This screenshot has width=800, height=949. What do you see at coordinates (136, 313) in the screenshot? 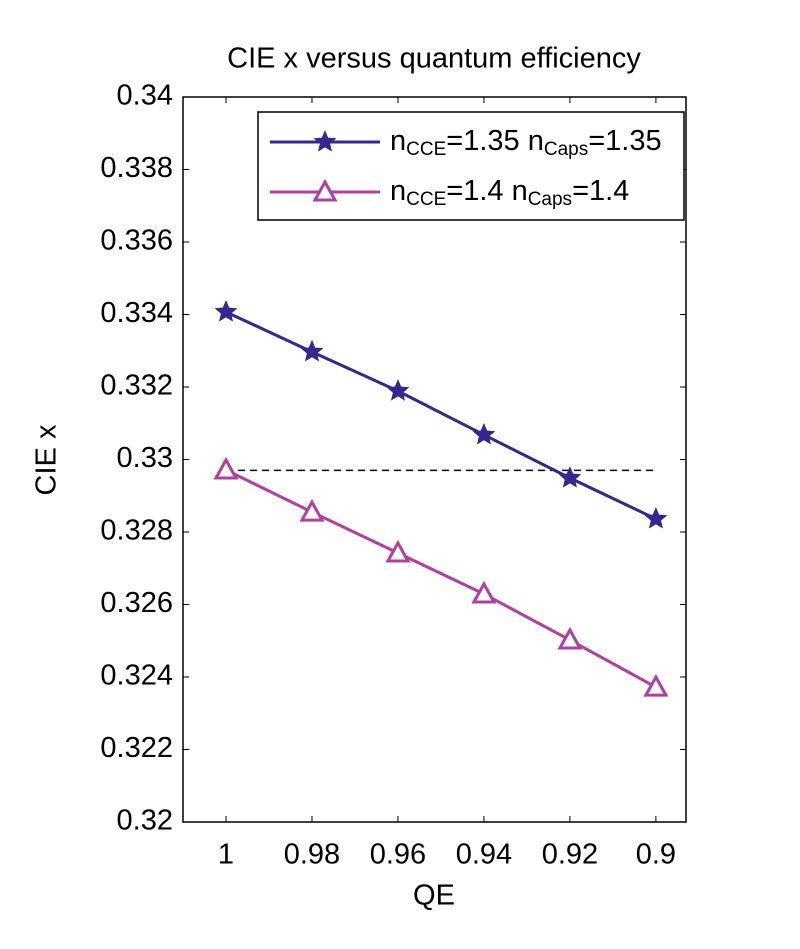
I see `y-tick-label: 0.334` at bounding box center [136, 313].